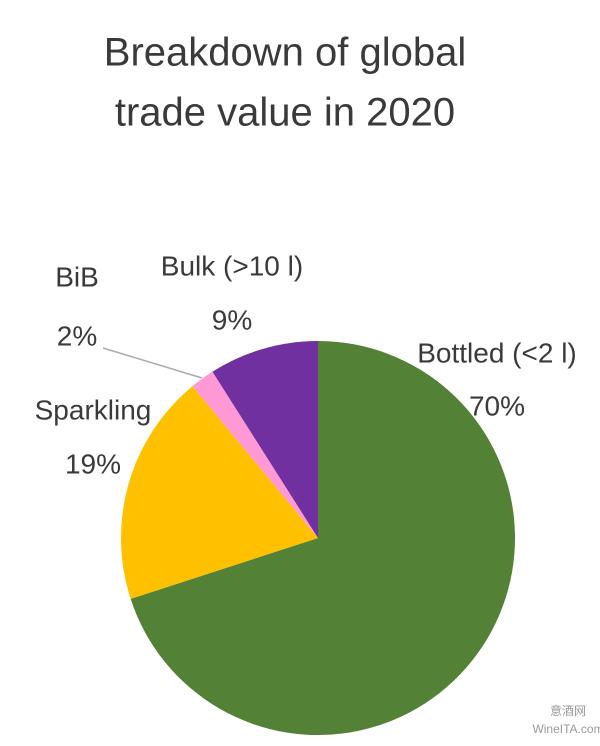  What do you see at coordinates (93, 409) in the screenshot?
I see `slice-label: Sparkling` at bounding box center [93, 409].